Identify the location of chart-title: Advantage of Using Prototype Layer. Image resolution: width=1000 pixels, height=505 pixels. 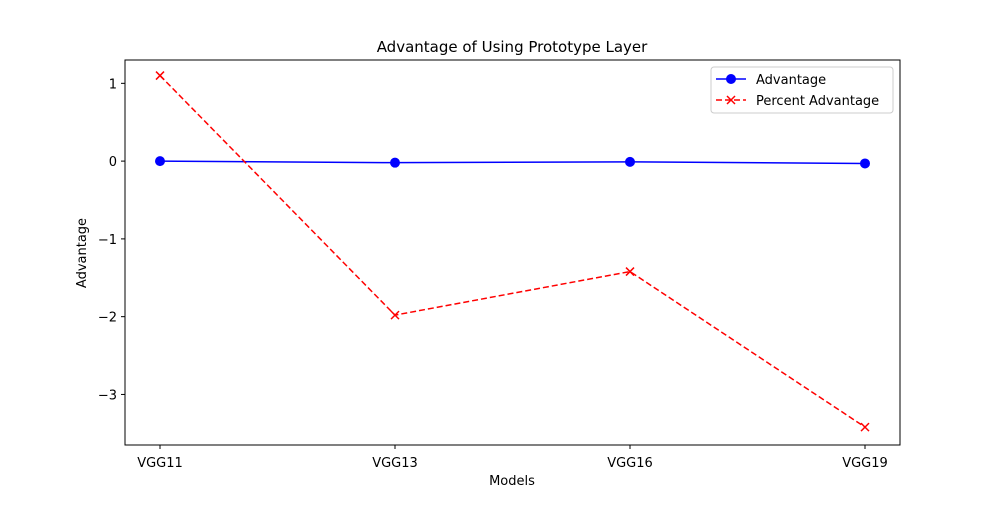
(512, 47).